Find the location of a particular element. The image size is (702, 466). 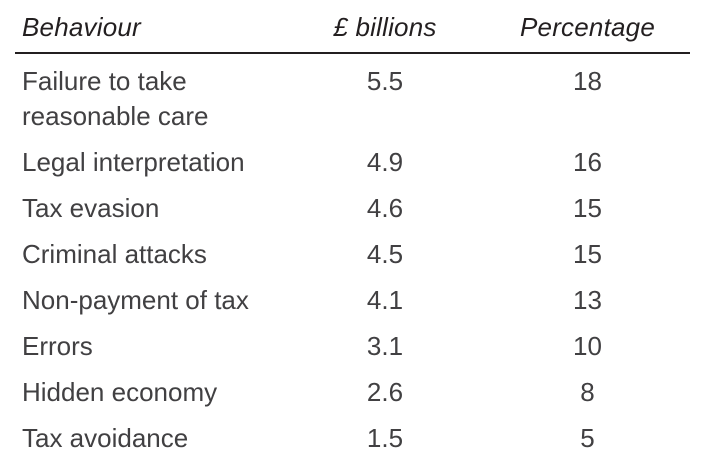

cell-behaviour: Tax avoidance is located at coordinates (105, 438).